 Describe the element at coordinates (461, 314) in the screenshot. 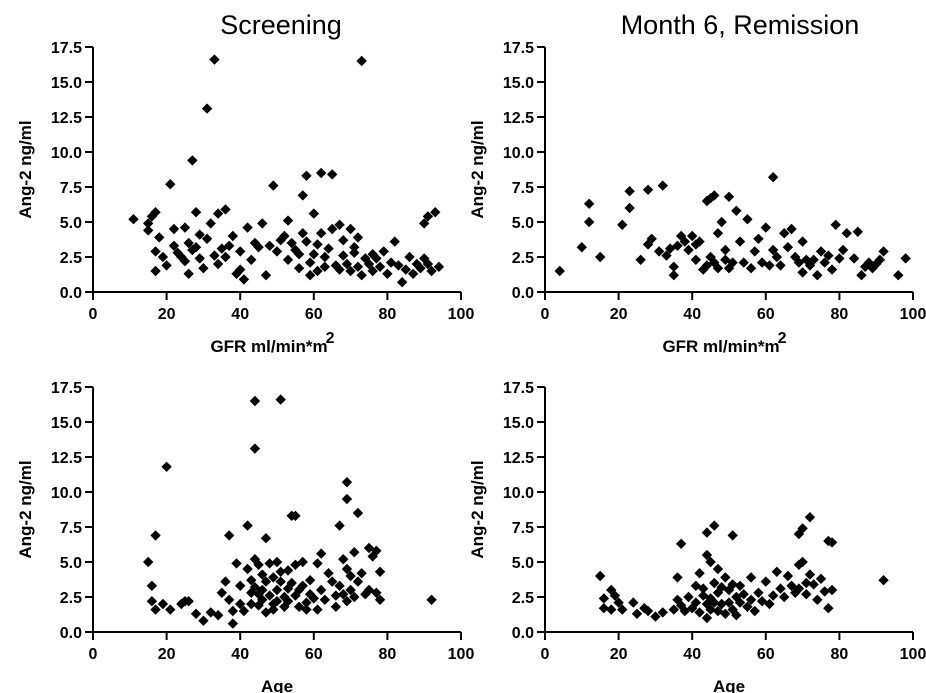

I see `x-tick-label: 100` at that location.